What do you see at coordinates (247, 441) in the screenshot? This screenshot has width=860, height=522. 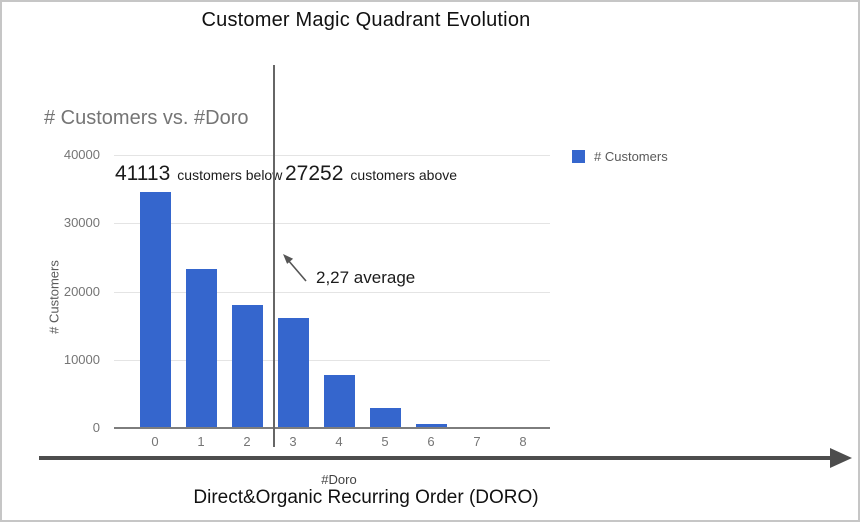 I see `x-tick-label: 2` at bounding box center [247, 441].